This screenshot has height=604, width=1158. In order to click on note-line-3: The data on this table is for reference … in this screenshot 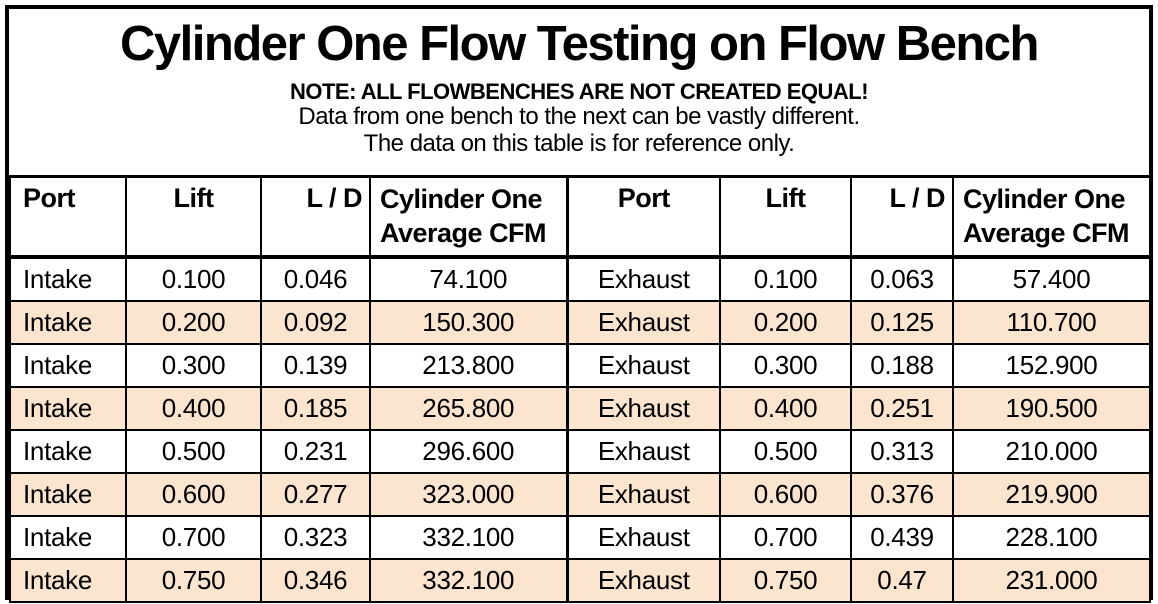, I will do `click(579, 144)`.